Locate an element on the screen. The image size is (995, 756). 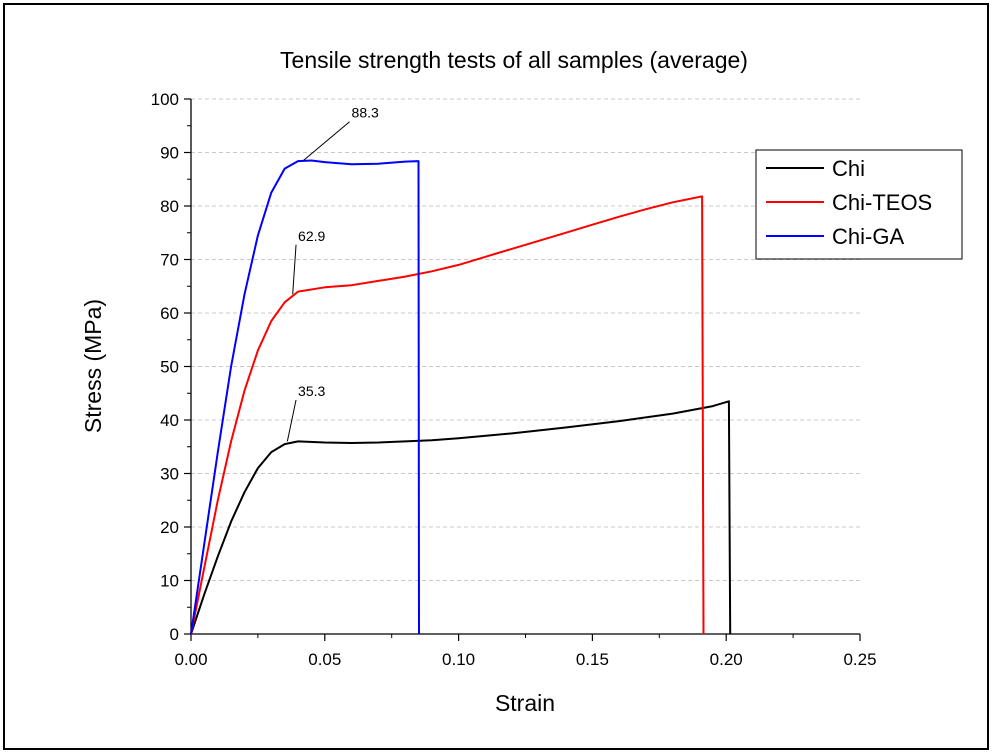
x-tick-label: 0.00 is located at coordinates (190, 659).